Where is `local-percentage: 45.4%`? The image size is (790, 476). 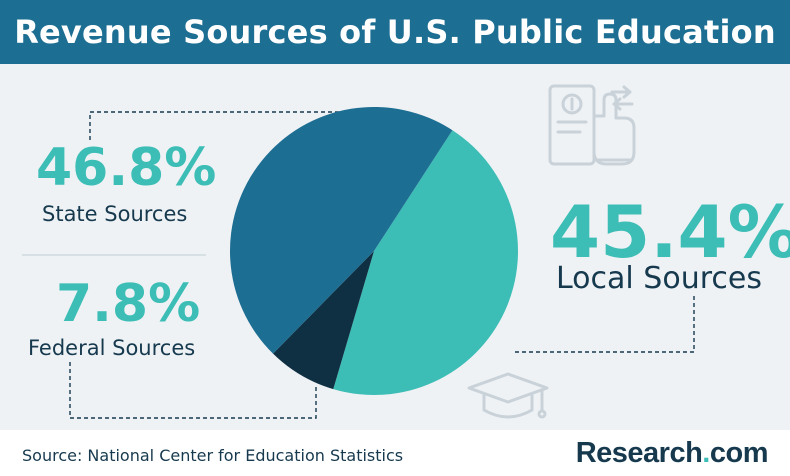 local-percentage: 45.4% is located at coordinates (670, 232).